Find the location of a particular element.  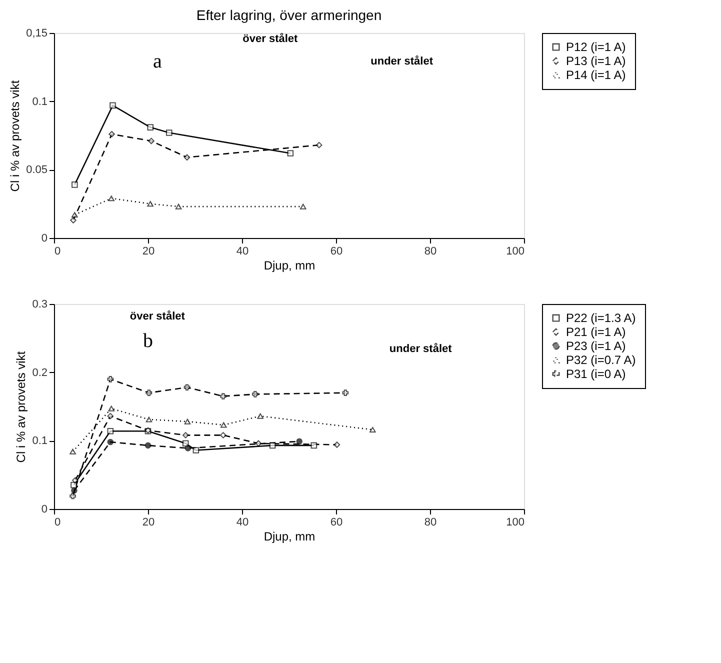

legend-label: P32 (i=0.7 A) is located at coordinates (601, 360).